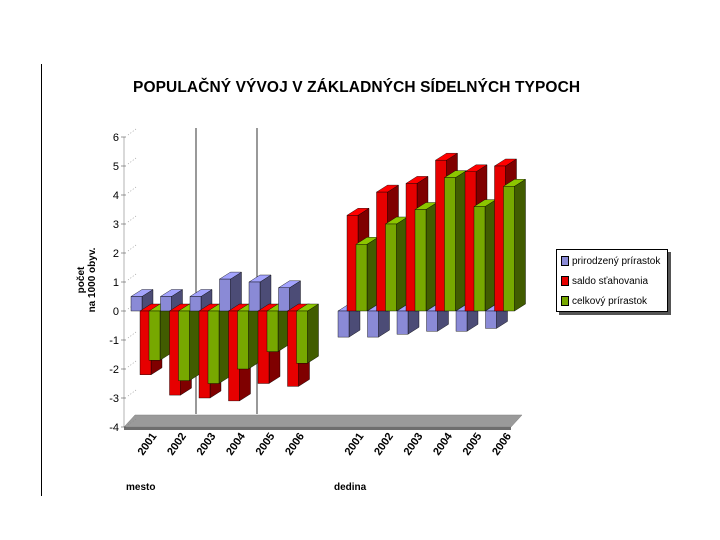 This screenshot has height=540, width=720. What do you see at coordinates (116, 254) in the screenshot?
I see `y-tick-label: 2` at bounding box center [116, 254].